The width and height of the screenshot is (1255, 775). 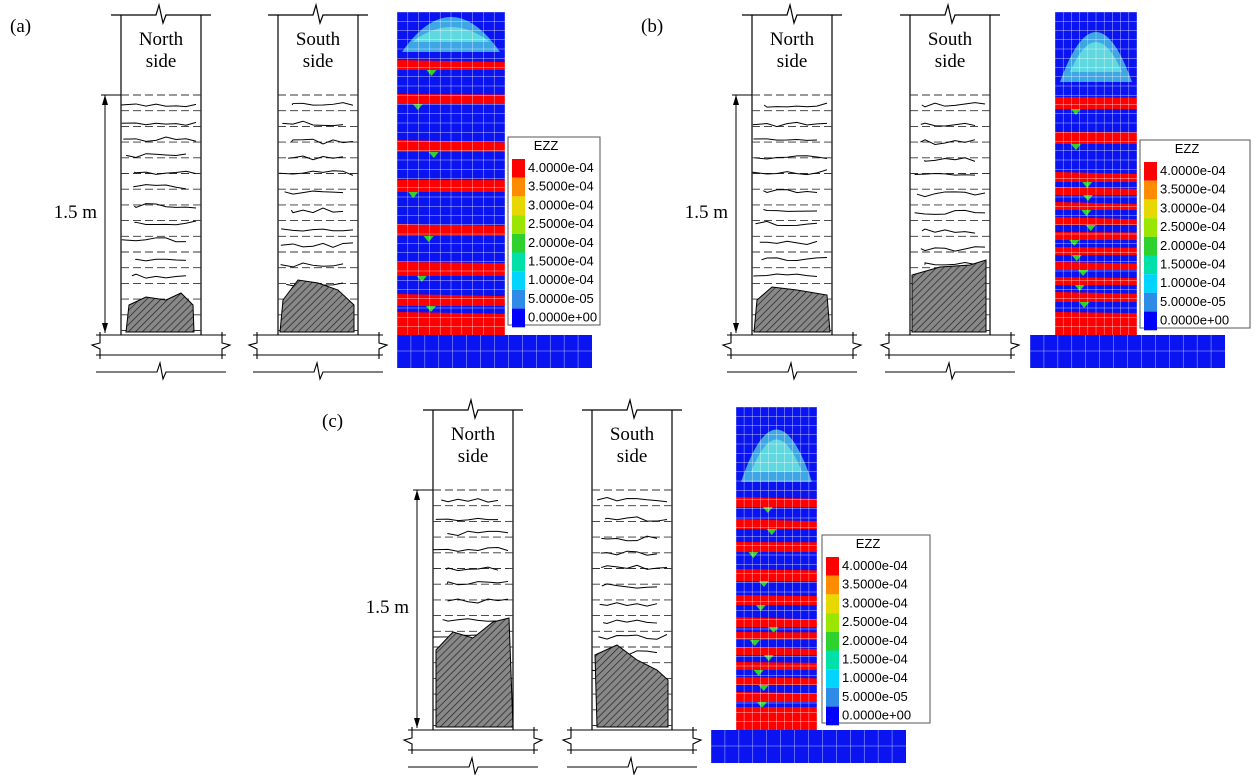 What do you see at coordinates (875, 677) in the screenshot?
I see `legend-label: 1.0000e-04` at bounding box center [875, 677].